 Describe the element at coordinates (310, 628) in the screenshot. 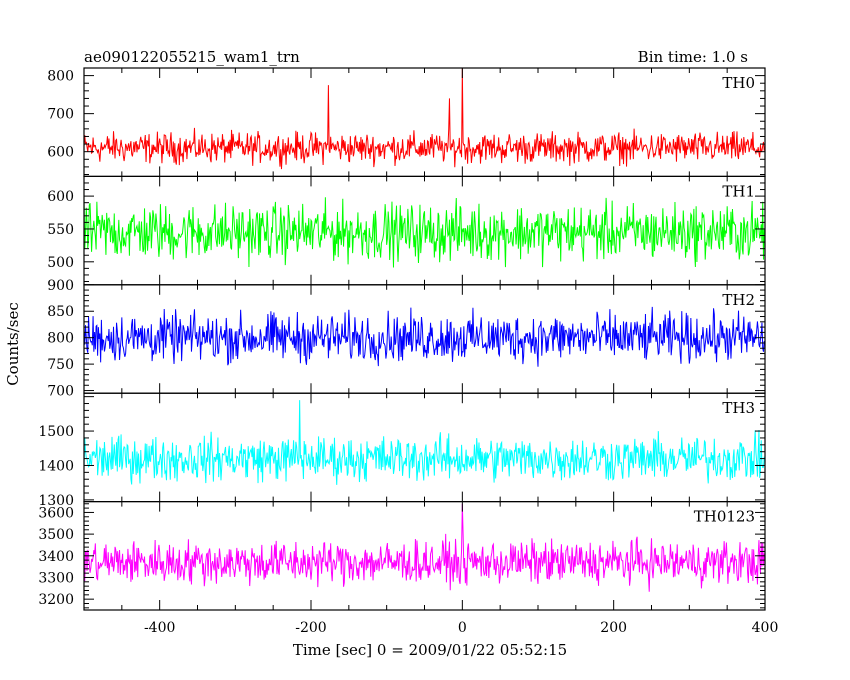

I see `x-tick-label: -200` at that location.